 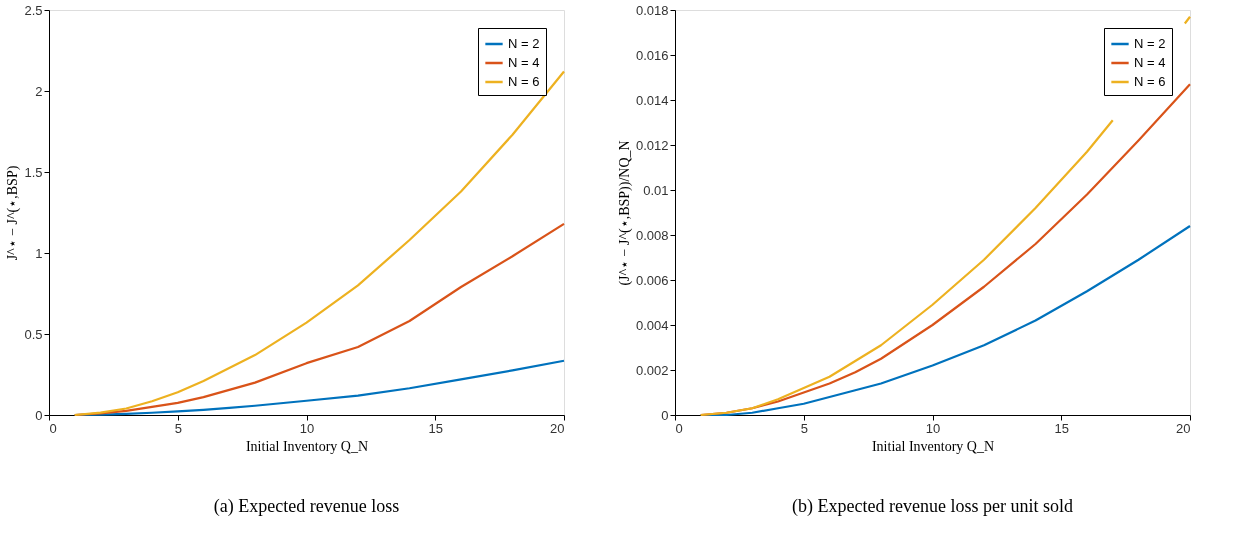 What do you see at coordinates (652, 280) in the screenshot?
I see `y-tick-label: 0.006` at bounding box center [652, 280].